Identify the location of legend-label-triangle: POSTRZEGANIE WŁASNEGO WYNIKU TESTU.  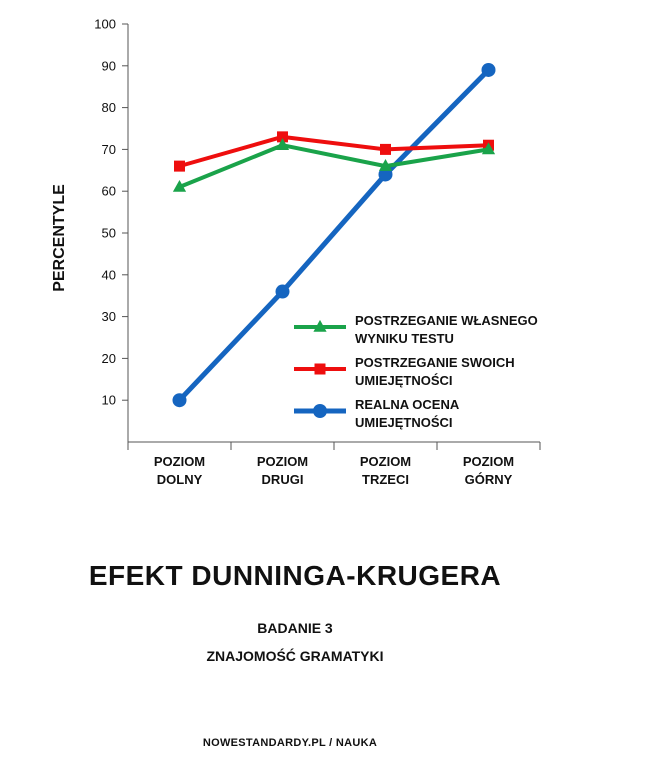
(446, 329).